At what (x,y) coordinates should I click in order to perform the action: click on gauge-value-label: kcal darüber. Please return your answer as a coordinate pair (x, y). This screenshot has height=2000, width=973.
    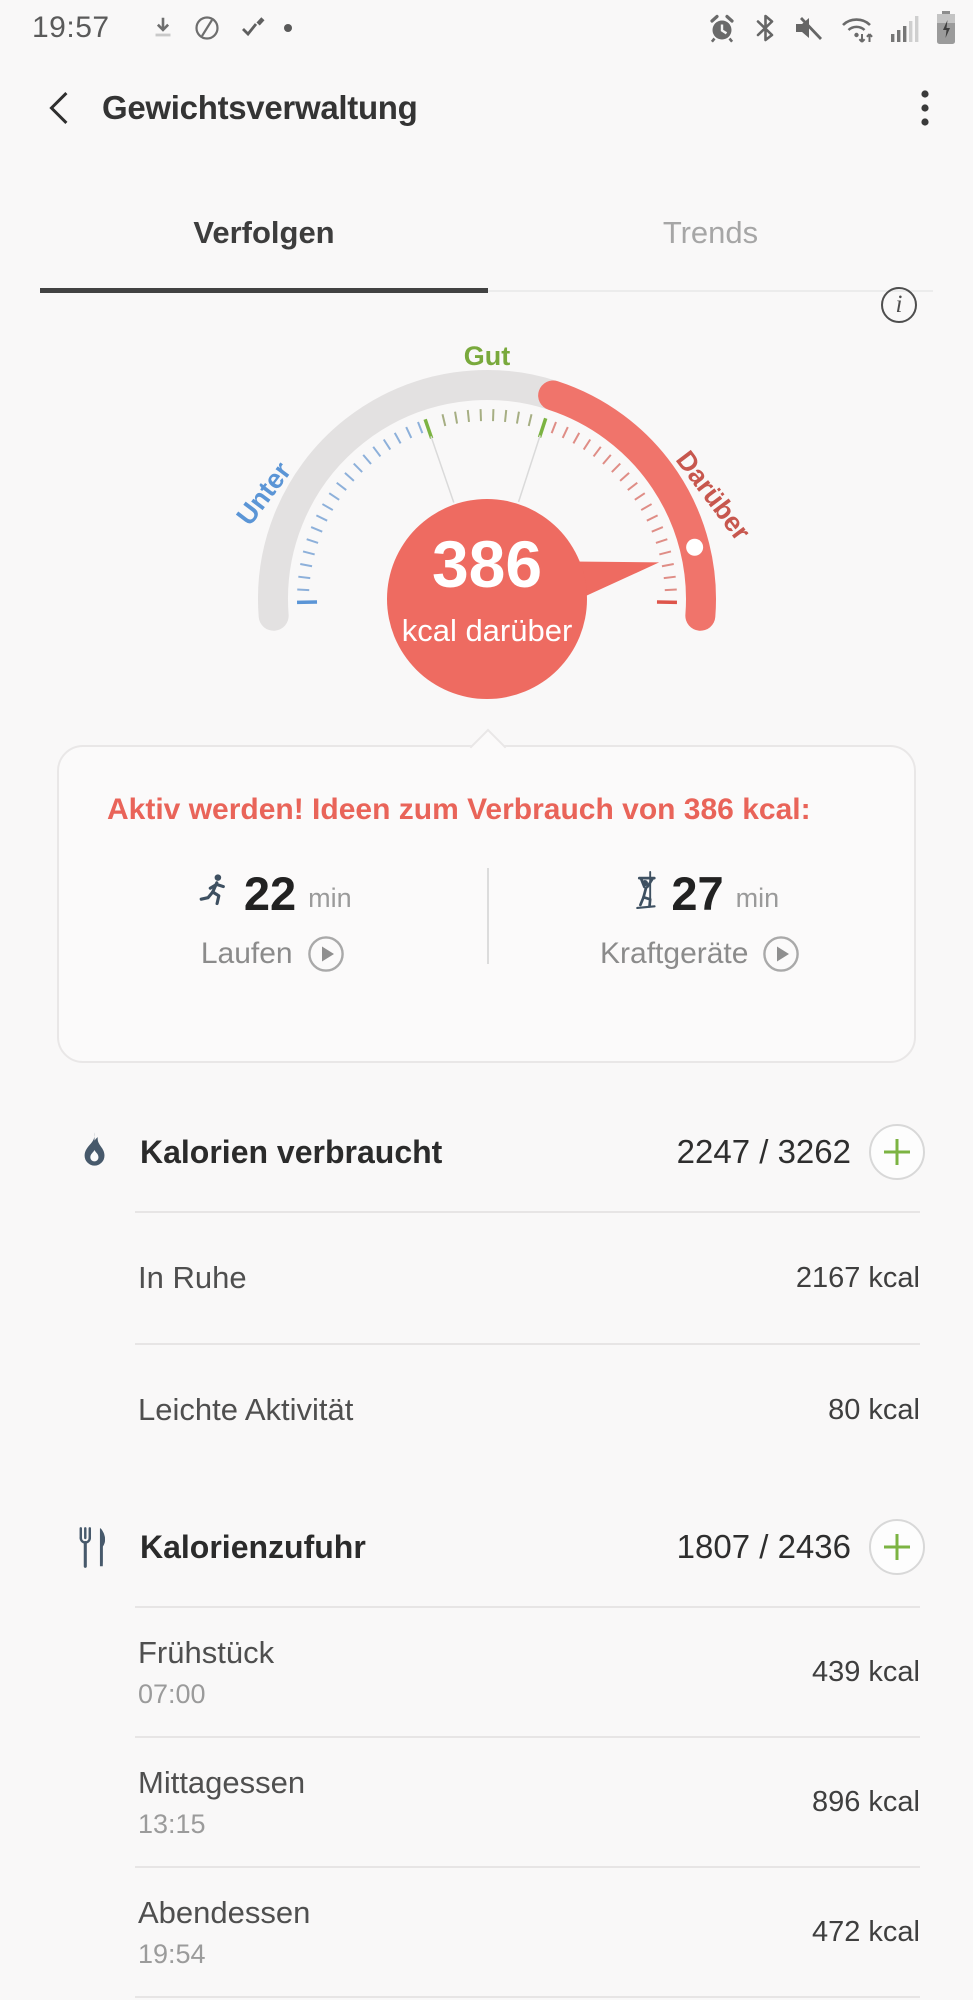
    Looking at the image, I should click on (487, 630).